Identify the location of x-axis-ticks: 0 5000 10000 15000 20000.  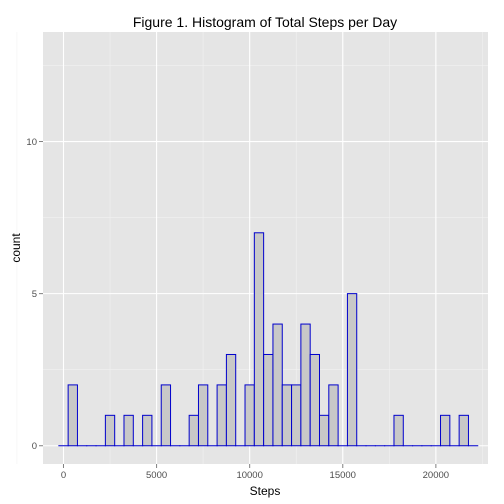
(255, 472).